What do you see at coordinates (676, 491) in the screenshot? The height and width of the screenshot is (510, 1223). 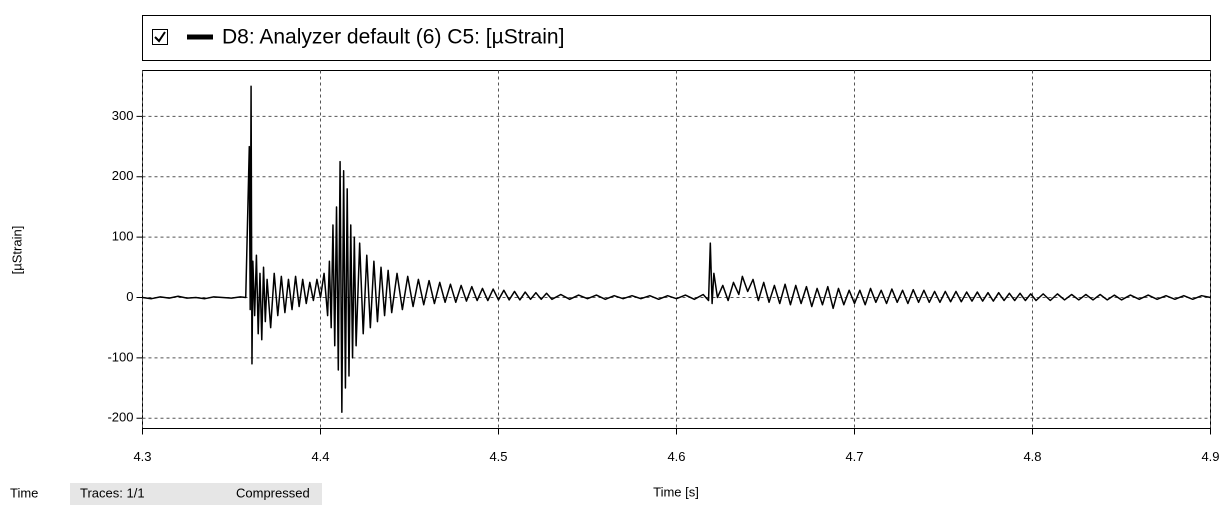 I see `x-axis-label: Time [s]` at bounding box center [676, 491].